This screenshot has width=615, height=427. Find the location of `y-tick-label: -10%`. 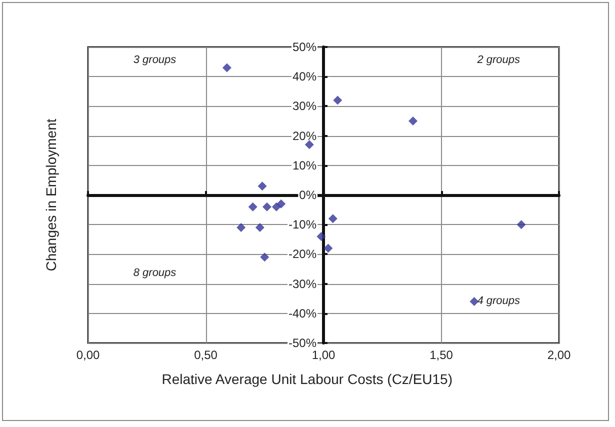

y-tick-label: -10% is located at coordinates (302, 225).